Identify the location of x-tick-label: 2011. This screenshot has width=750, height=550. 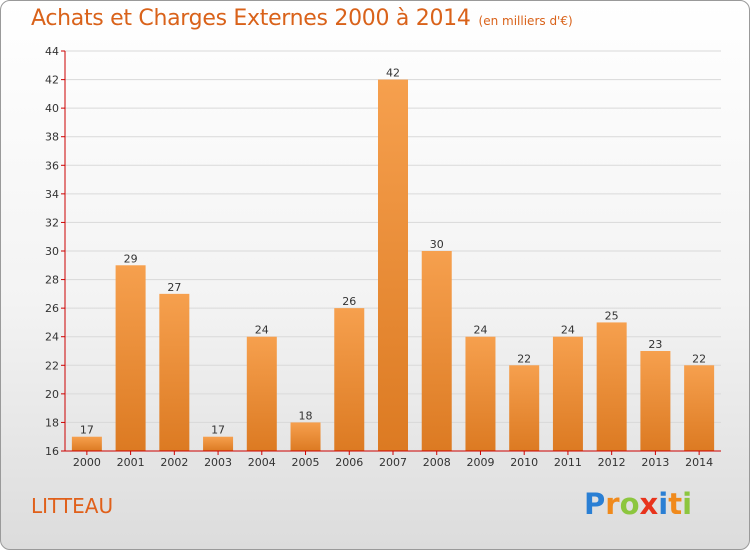
(568, 462).